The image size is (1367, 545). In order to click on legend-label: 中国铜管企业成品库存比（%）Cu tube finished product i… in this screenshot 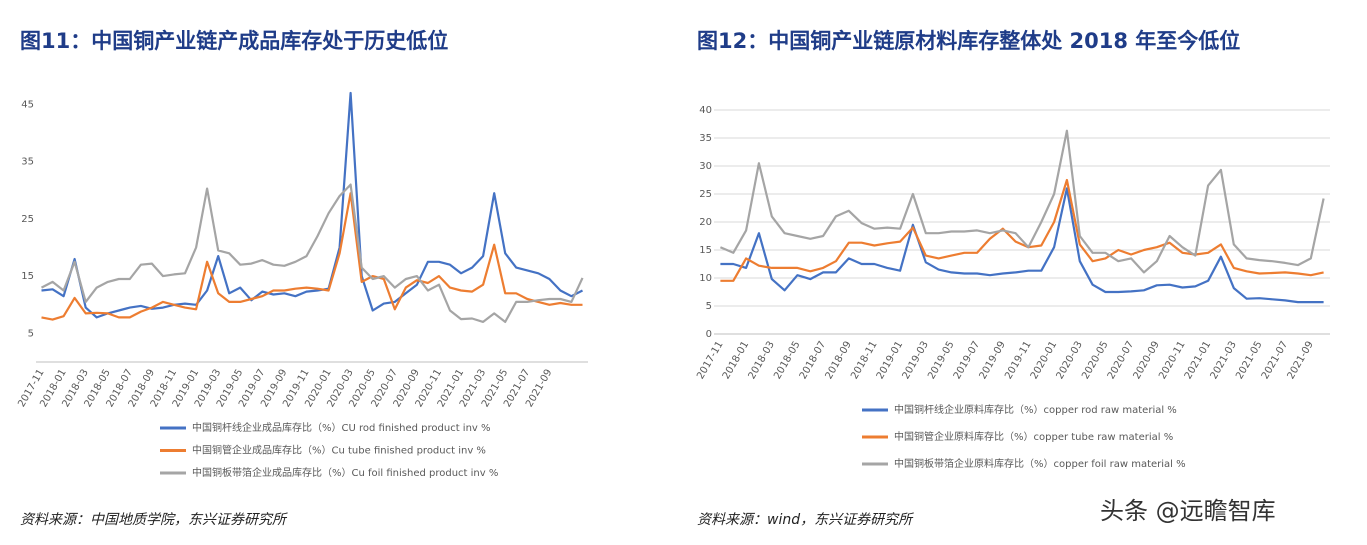, I will do `click(339, 450)`.